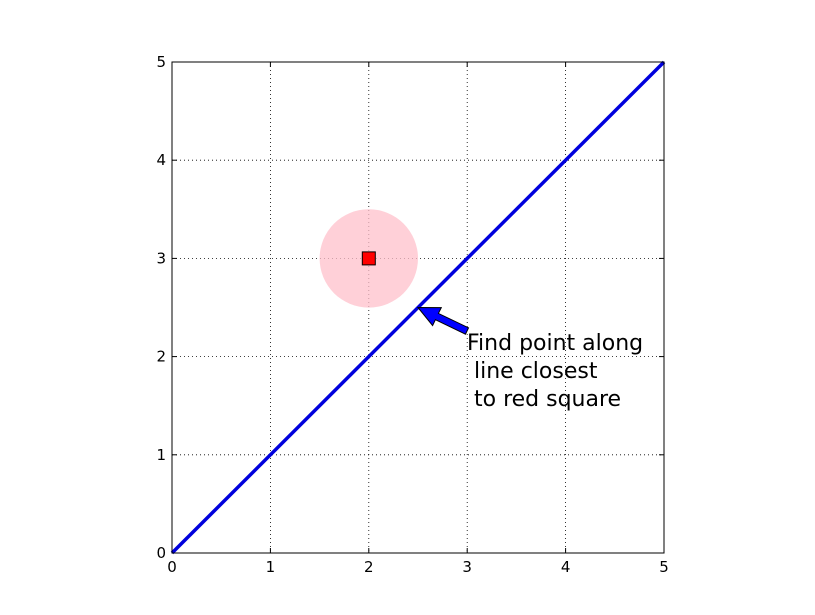  I want to click on red-square-marker, so click(368, 258).